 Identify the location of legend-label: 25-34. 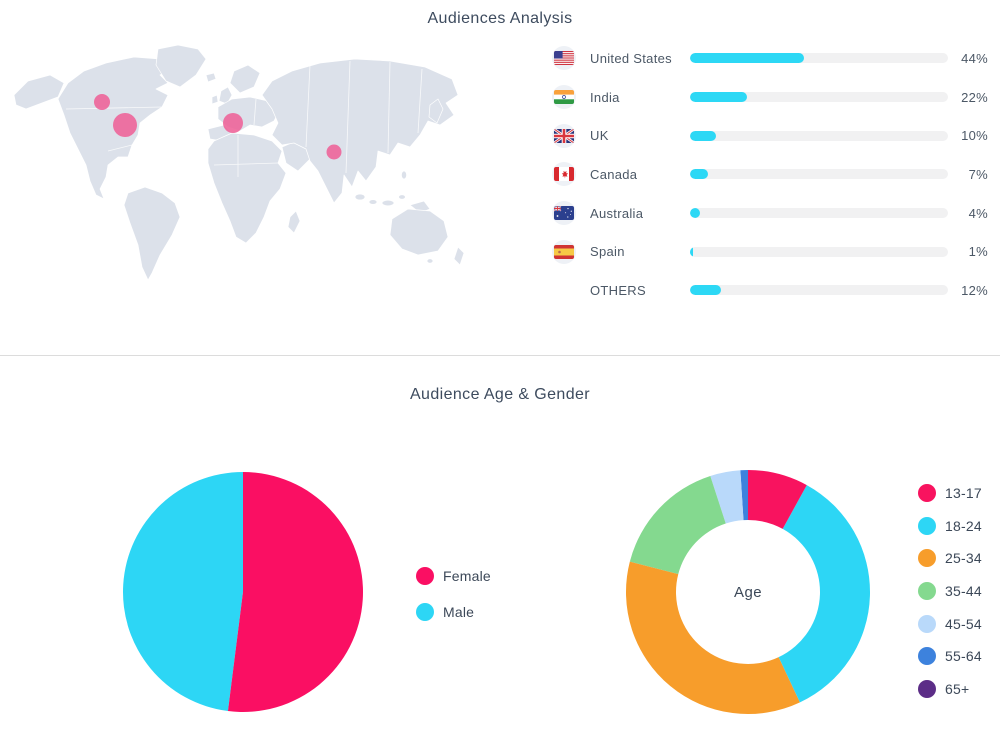
(963, 558).